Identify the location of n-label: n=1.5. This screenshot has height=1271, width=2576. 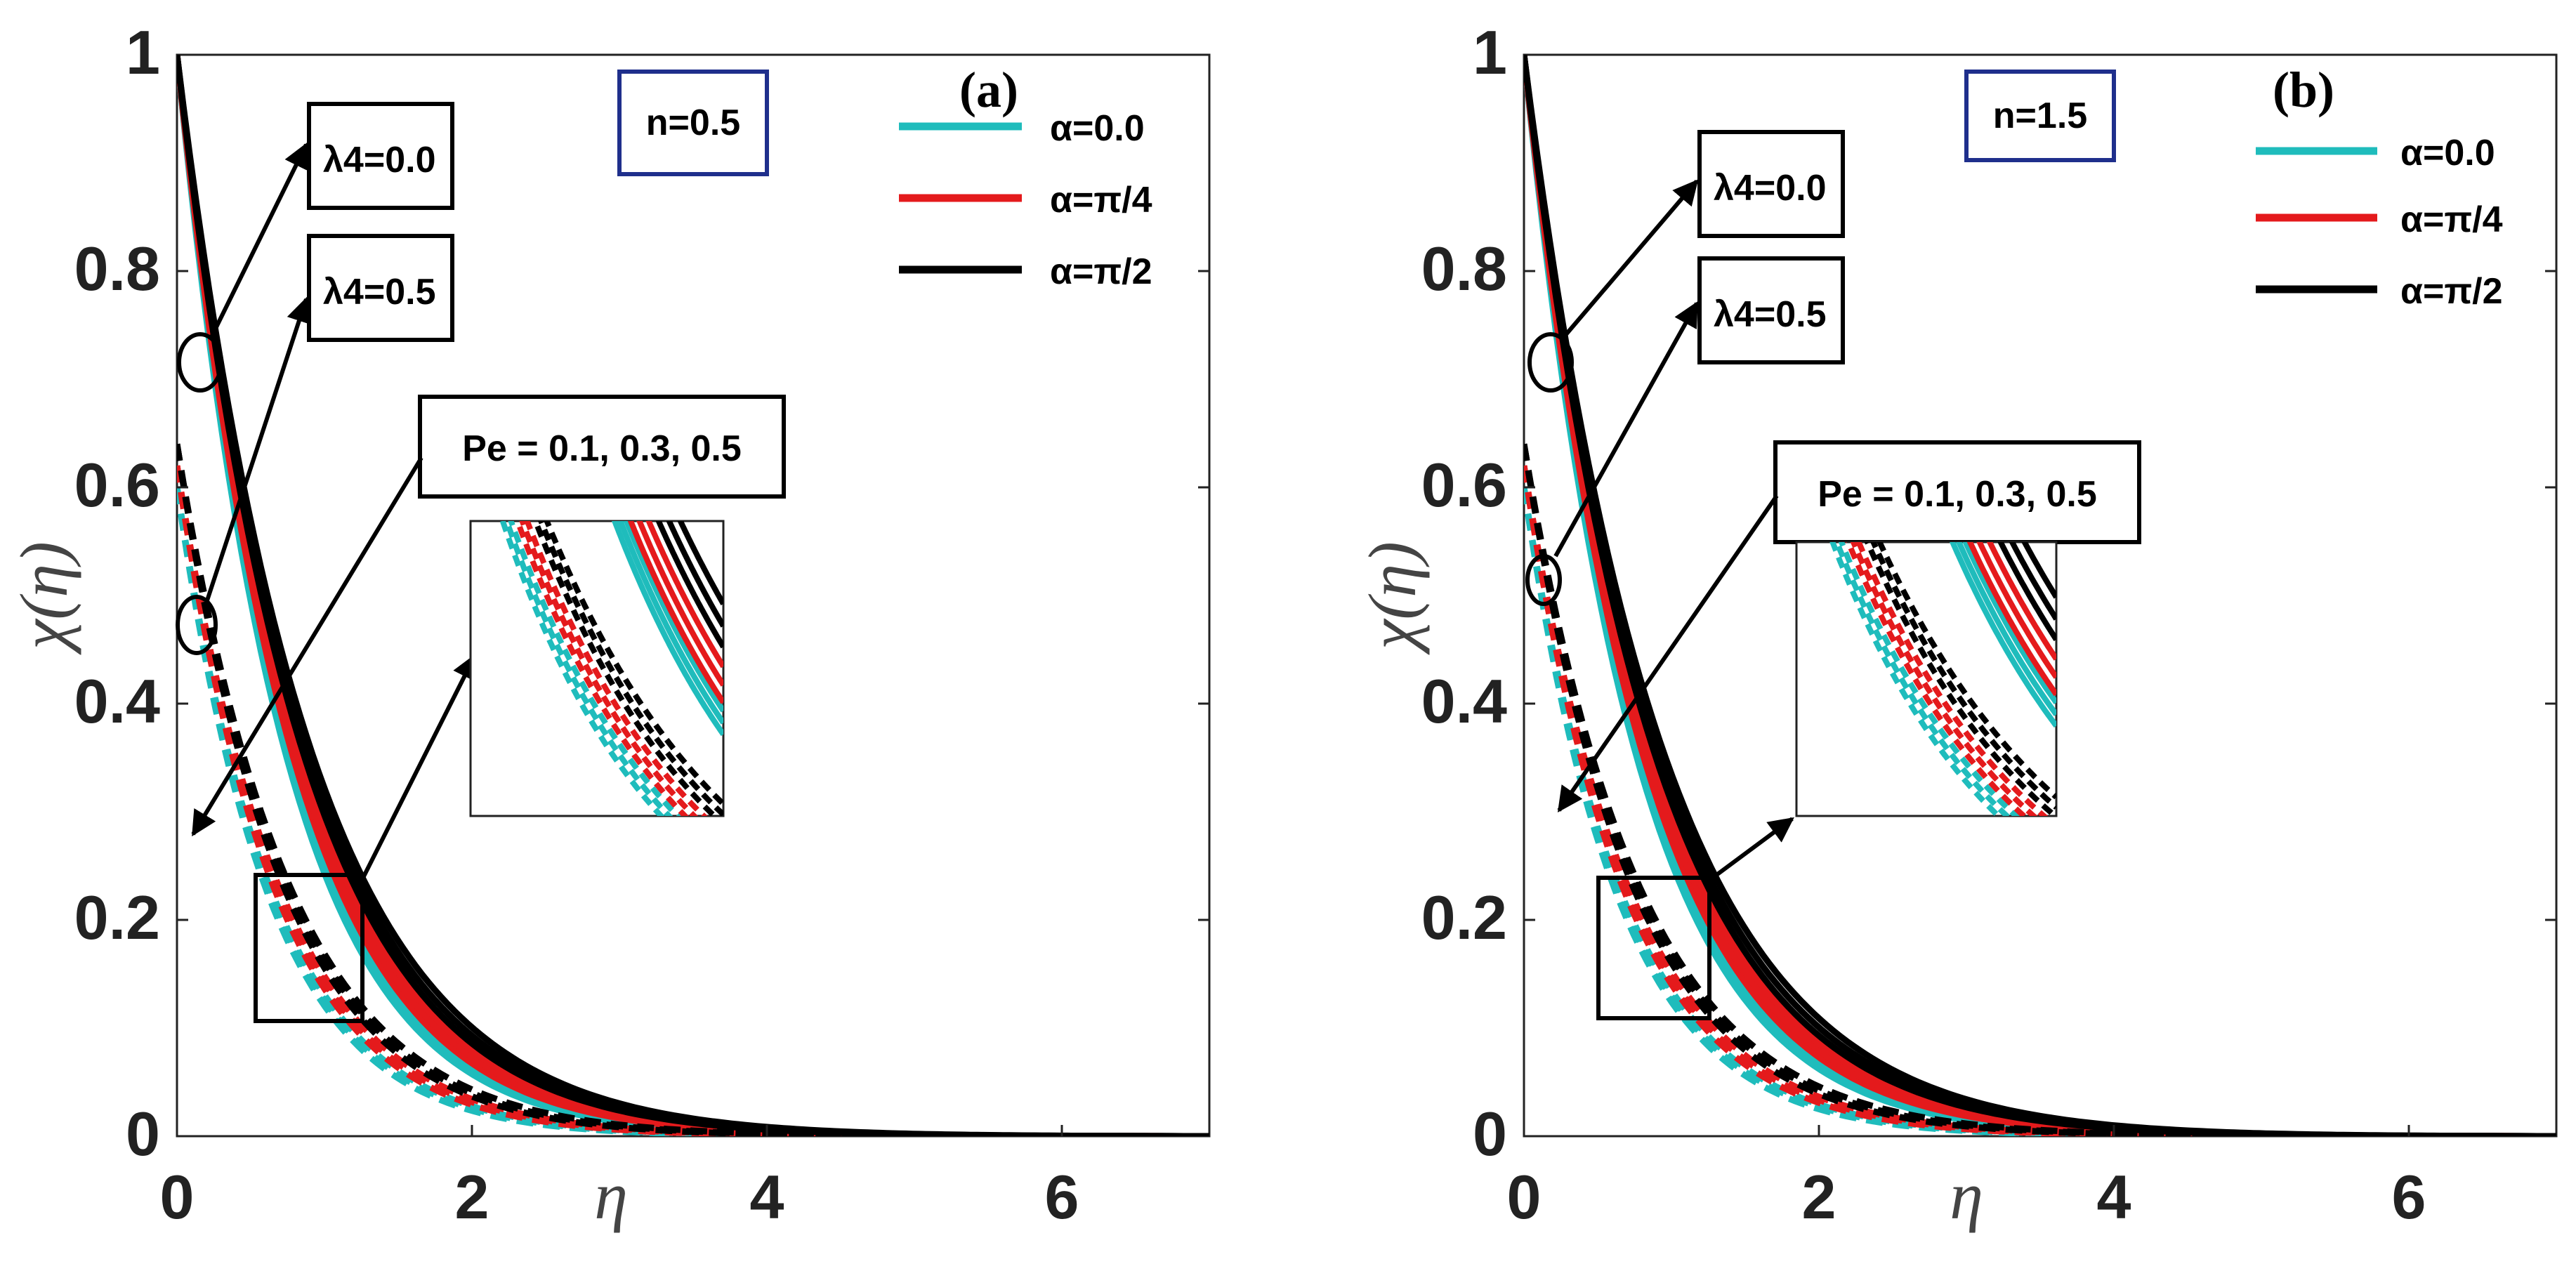
(2040, 116).